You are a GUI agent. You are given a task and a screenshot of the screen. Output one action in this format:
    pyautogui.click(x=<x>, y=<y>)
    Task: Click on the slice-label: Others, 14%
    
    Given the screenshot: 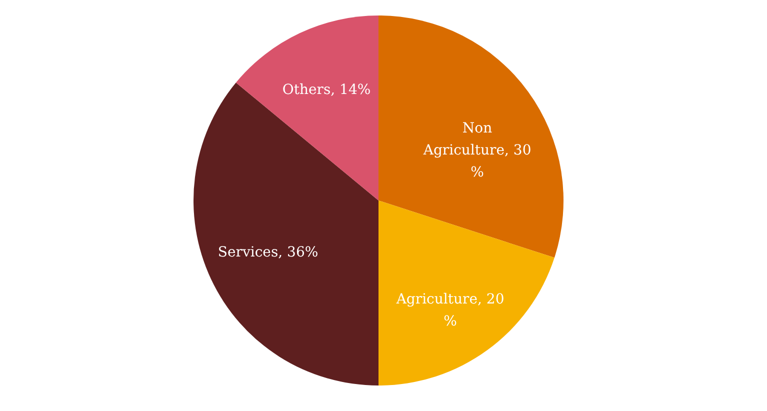 What is the action you would take?
    pyautogui.click(x=326, y=90)
    